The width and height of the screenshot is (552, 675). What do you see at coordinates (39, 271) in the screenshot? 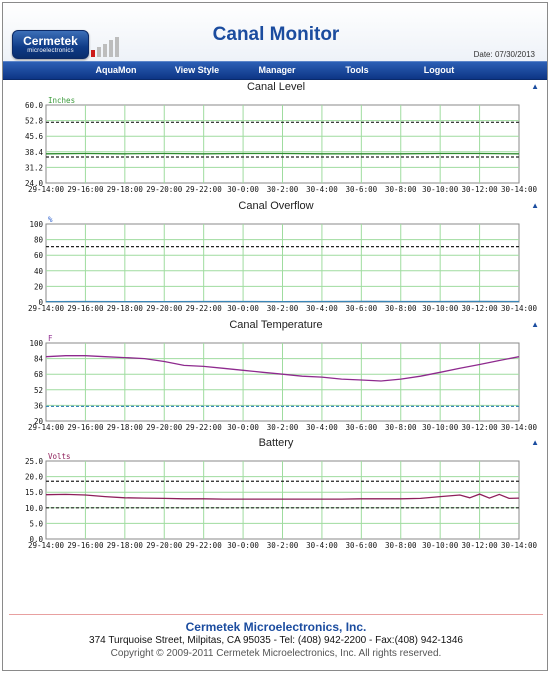
I see `y-tick-label: 40` at bounding box center [39, 271].